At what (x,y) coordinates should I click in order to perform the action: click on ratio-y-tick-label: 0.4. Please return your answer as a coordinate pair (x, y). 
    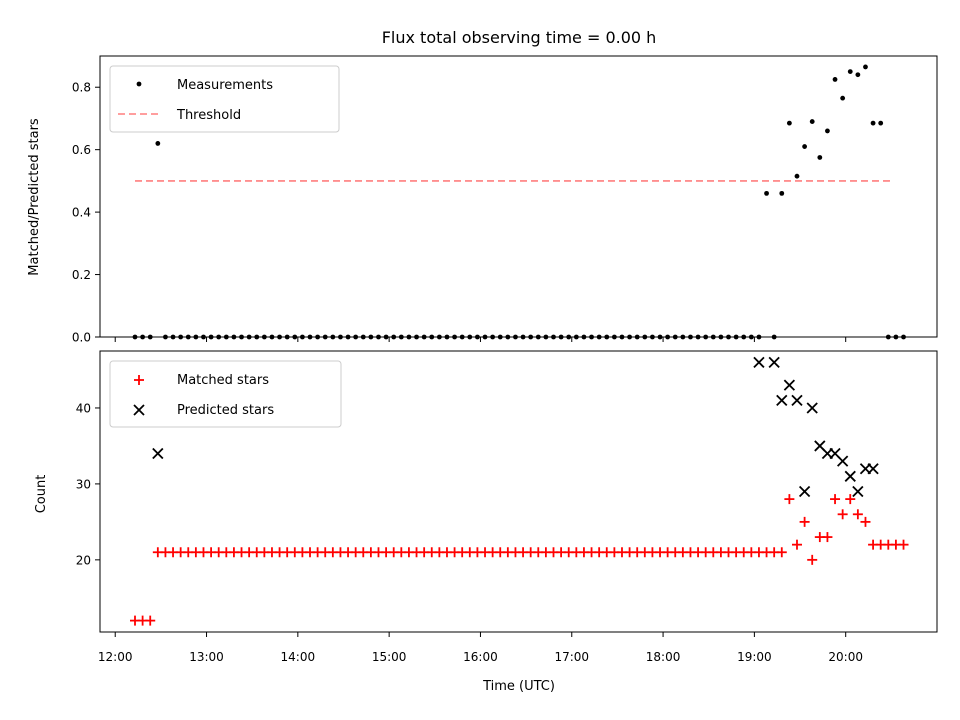
    Looking at the image, I should click on (81, 213).